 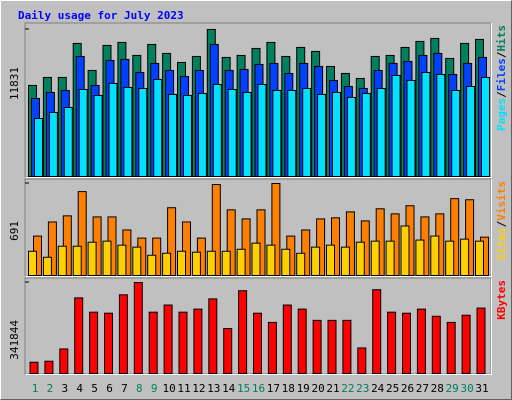 I want to click on x-tick-label: 19, so click(x=303, y=388).